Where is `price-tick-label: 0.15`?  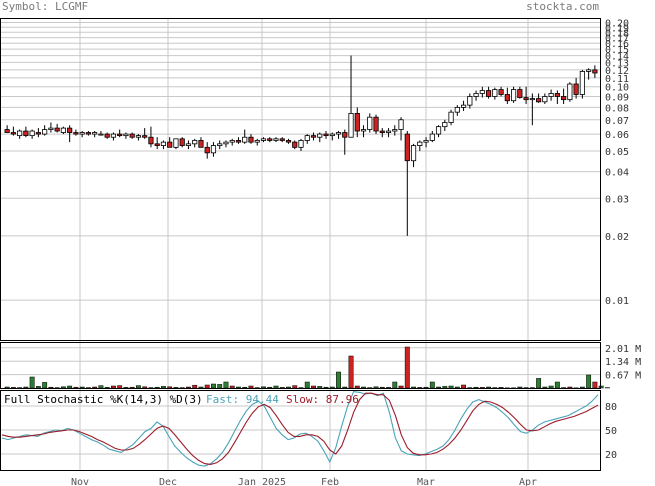
price-tick-label: 0.15 is located at coordinates (617, 50).